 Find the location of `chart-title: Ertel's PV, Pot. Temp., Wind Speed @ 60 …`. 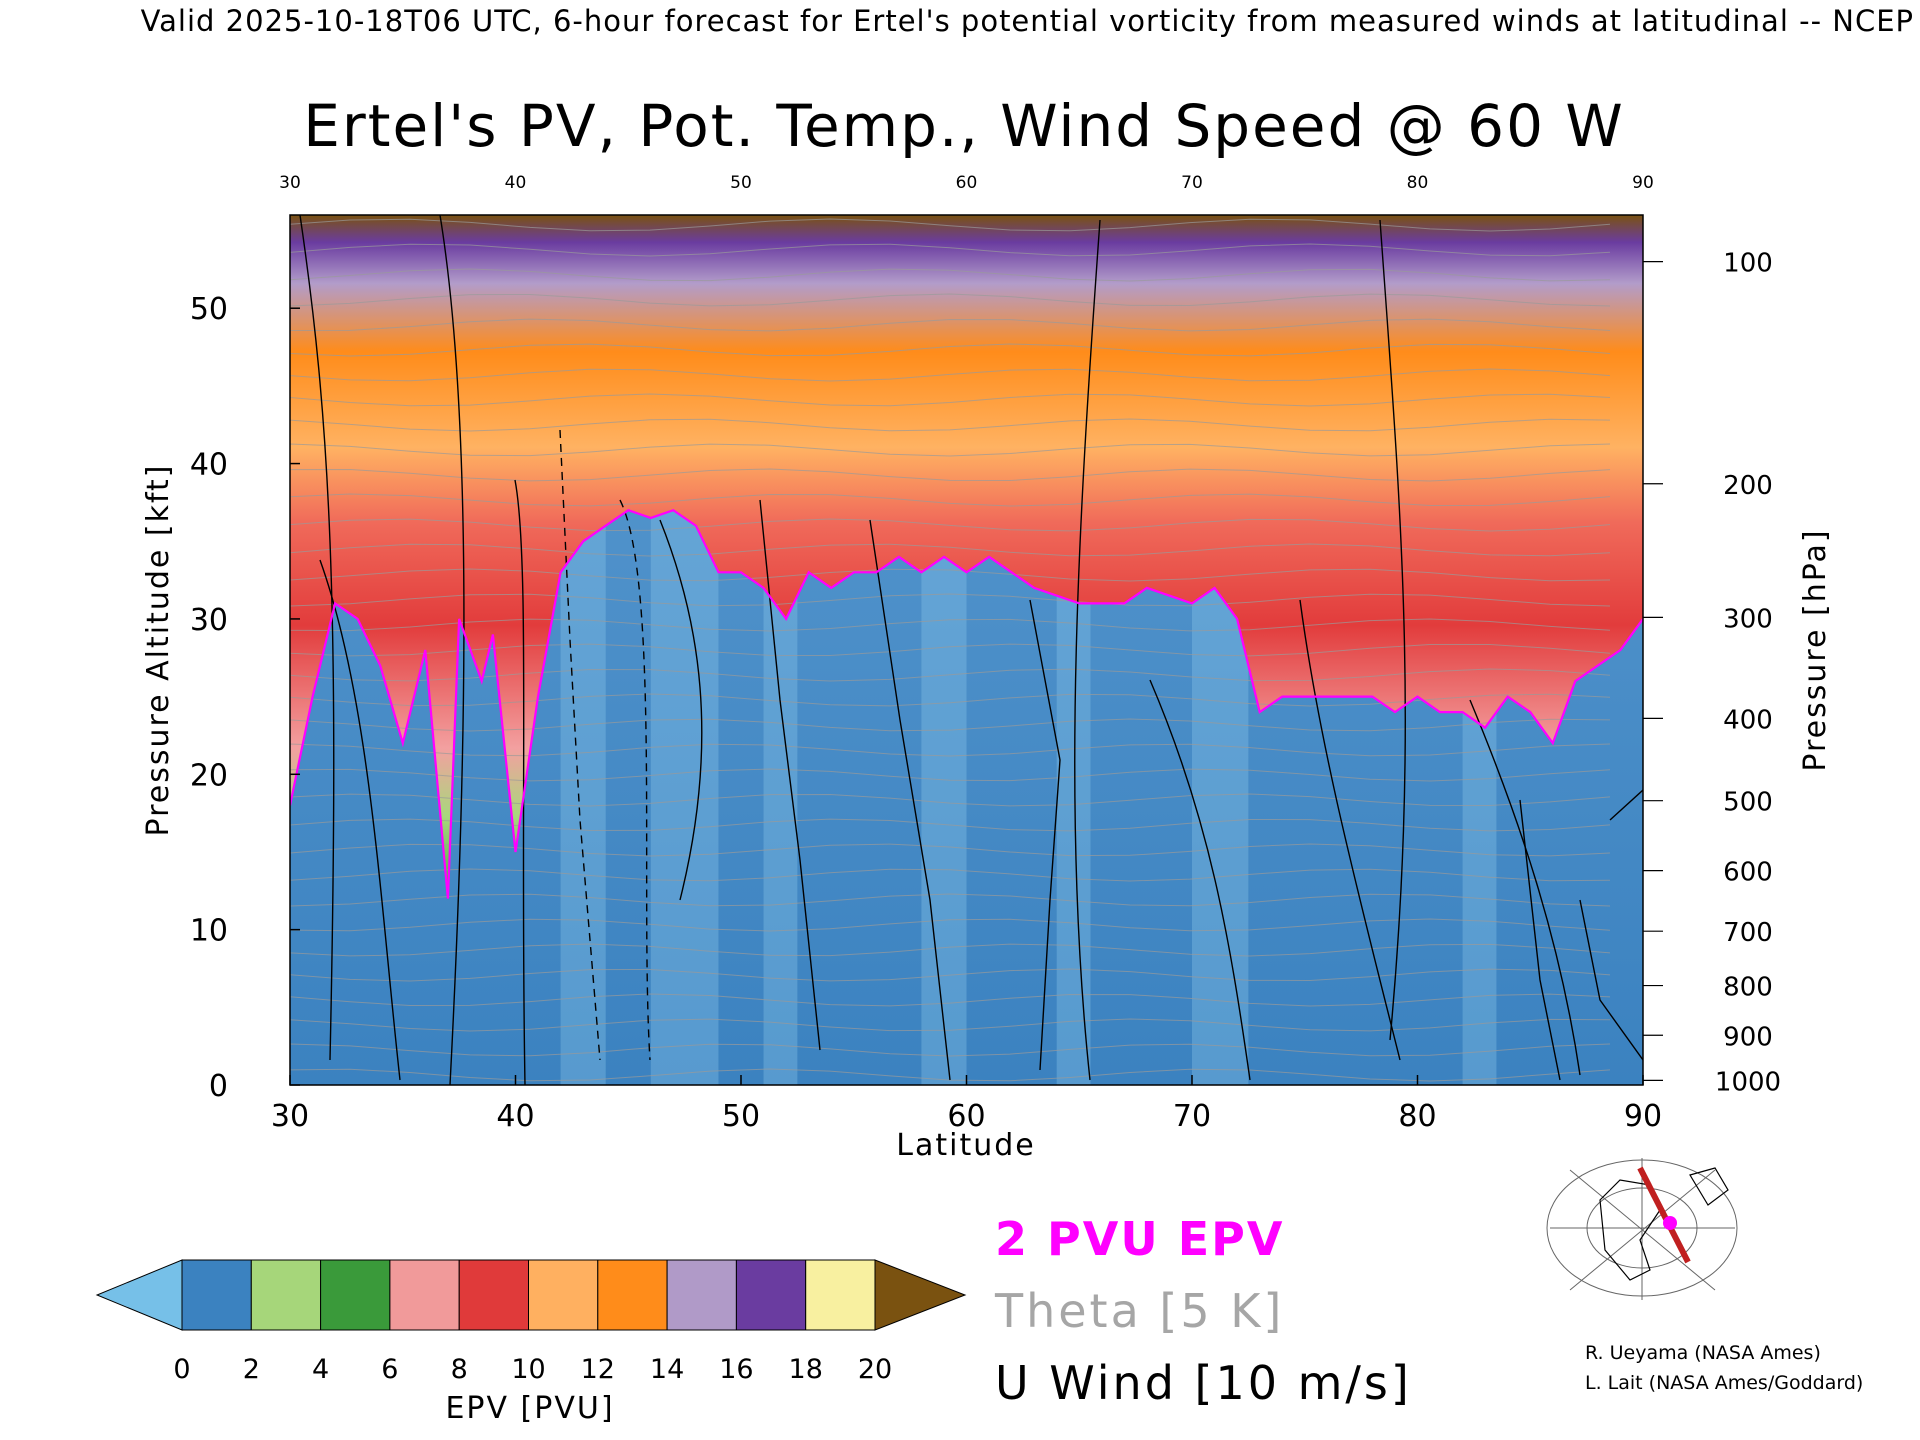

chart-title: Ertel's PV, Pot. Temp., Wind Speed @ 60 … is located at coordinates (960, 126).